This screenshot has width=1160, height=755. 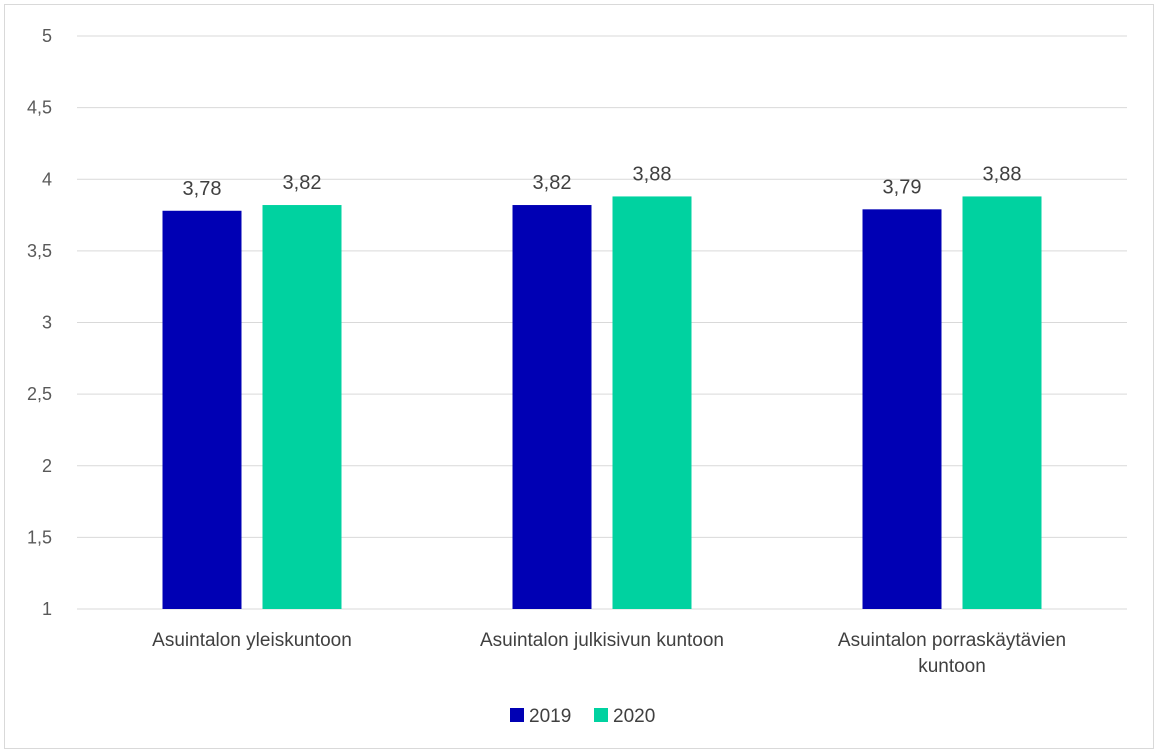 I want to click on x-category-label: Asuintalon julkisivun kuntoon, so click(x=602, y=640).